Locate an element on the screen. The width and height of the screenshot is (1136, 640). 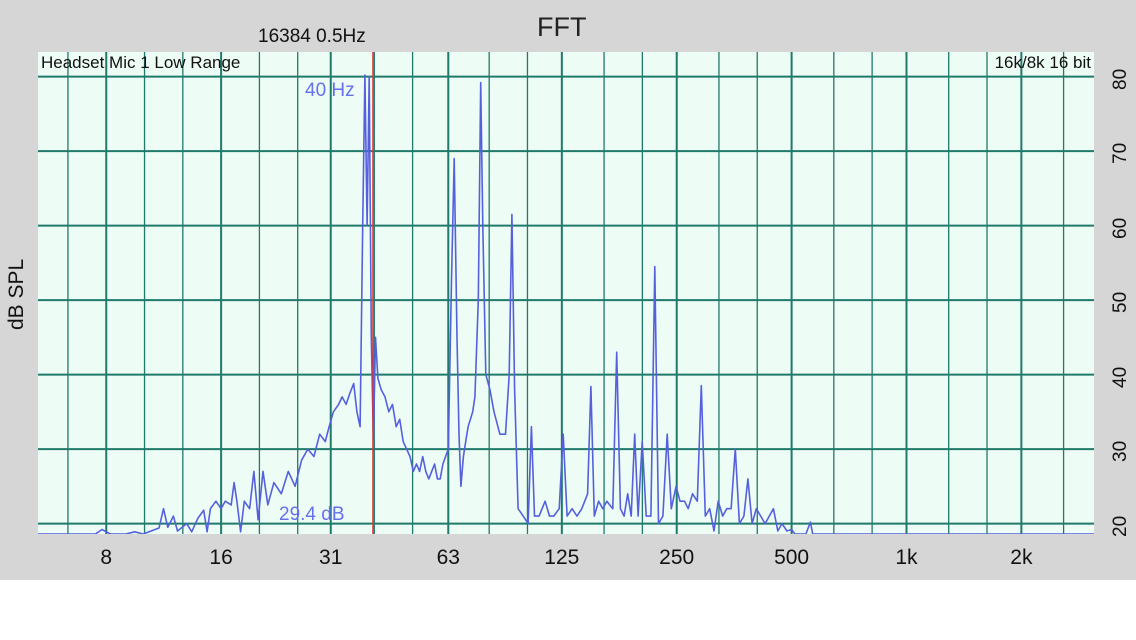
x-tick-label: 63 is located at coordinates (448, 557).